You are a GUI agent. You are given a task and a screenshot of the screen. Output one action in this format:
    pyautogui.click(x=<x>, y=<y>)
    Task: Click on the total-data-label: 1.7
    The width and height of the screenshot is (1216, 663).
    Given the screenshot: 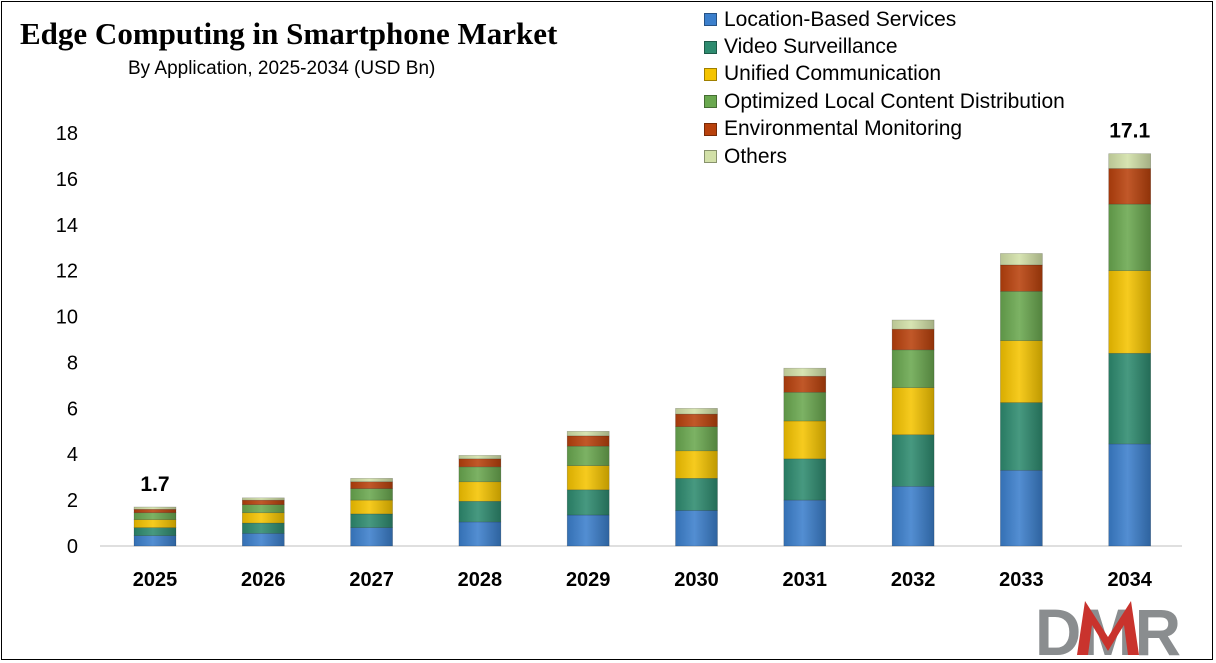 What is the action you would take?
    pyautogui.click(x=154, y=484)
    